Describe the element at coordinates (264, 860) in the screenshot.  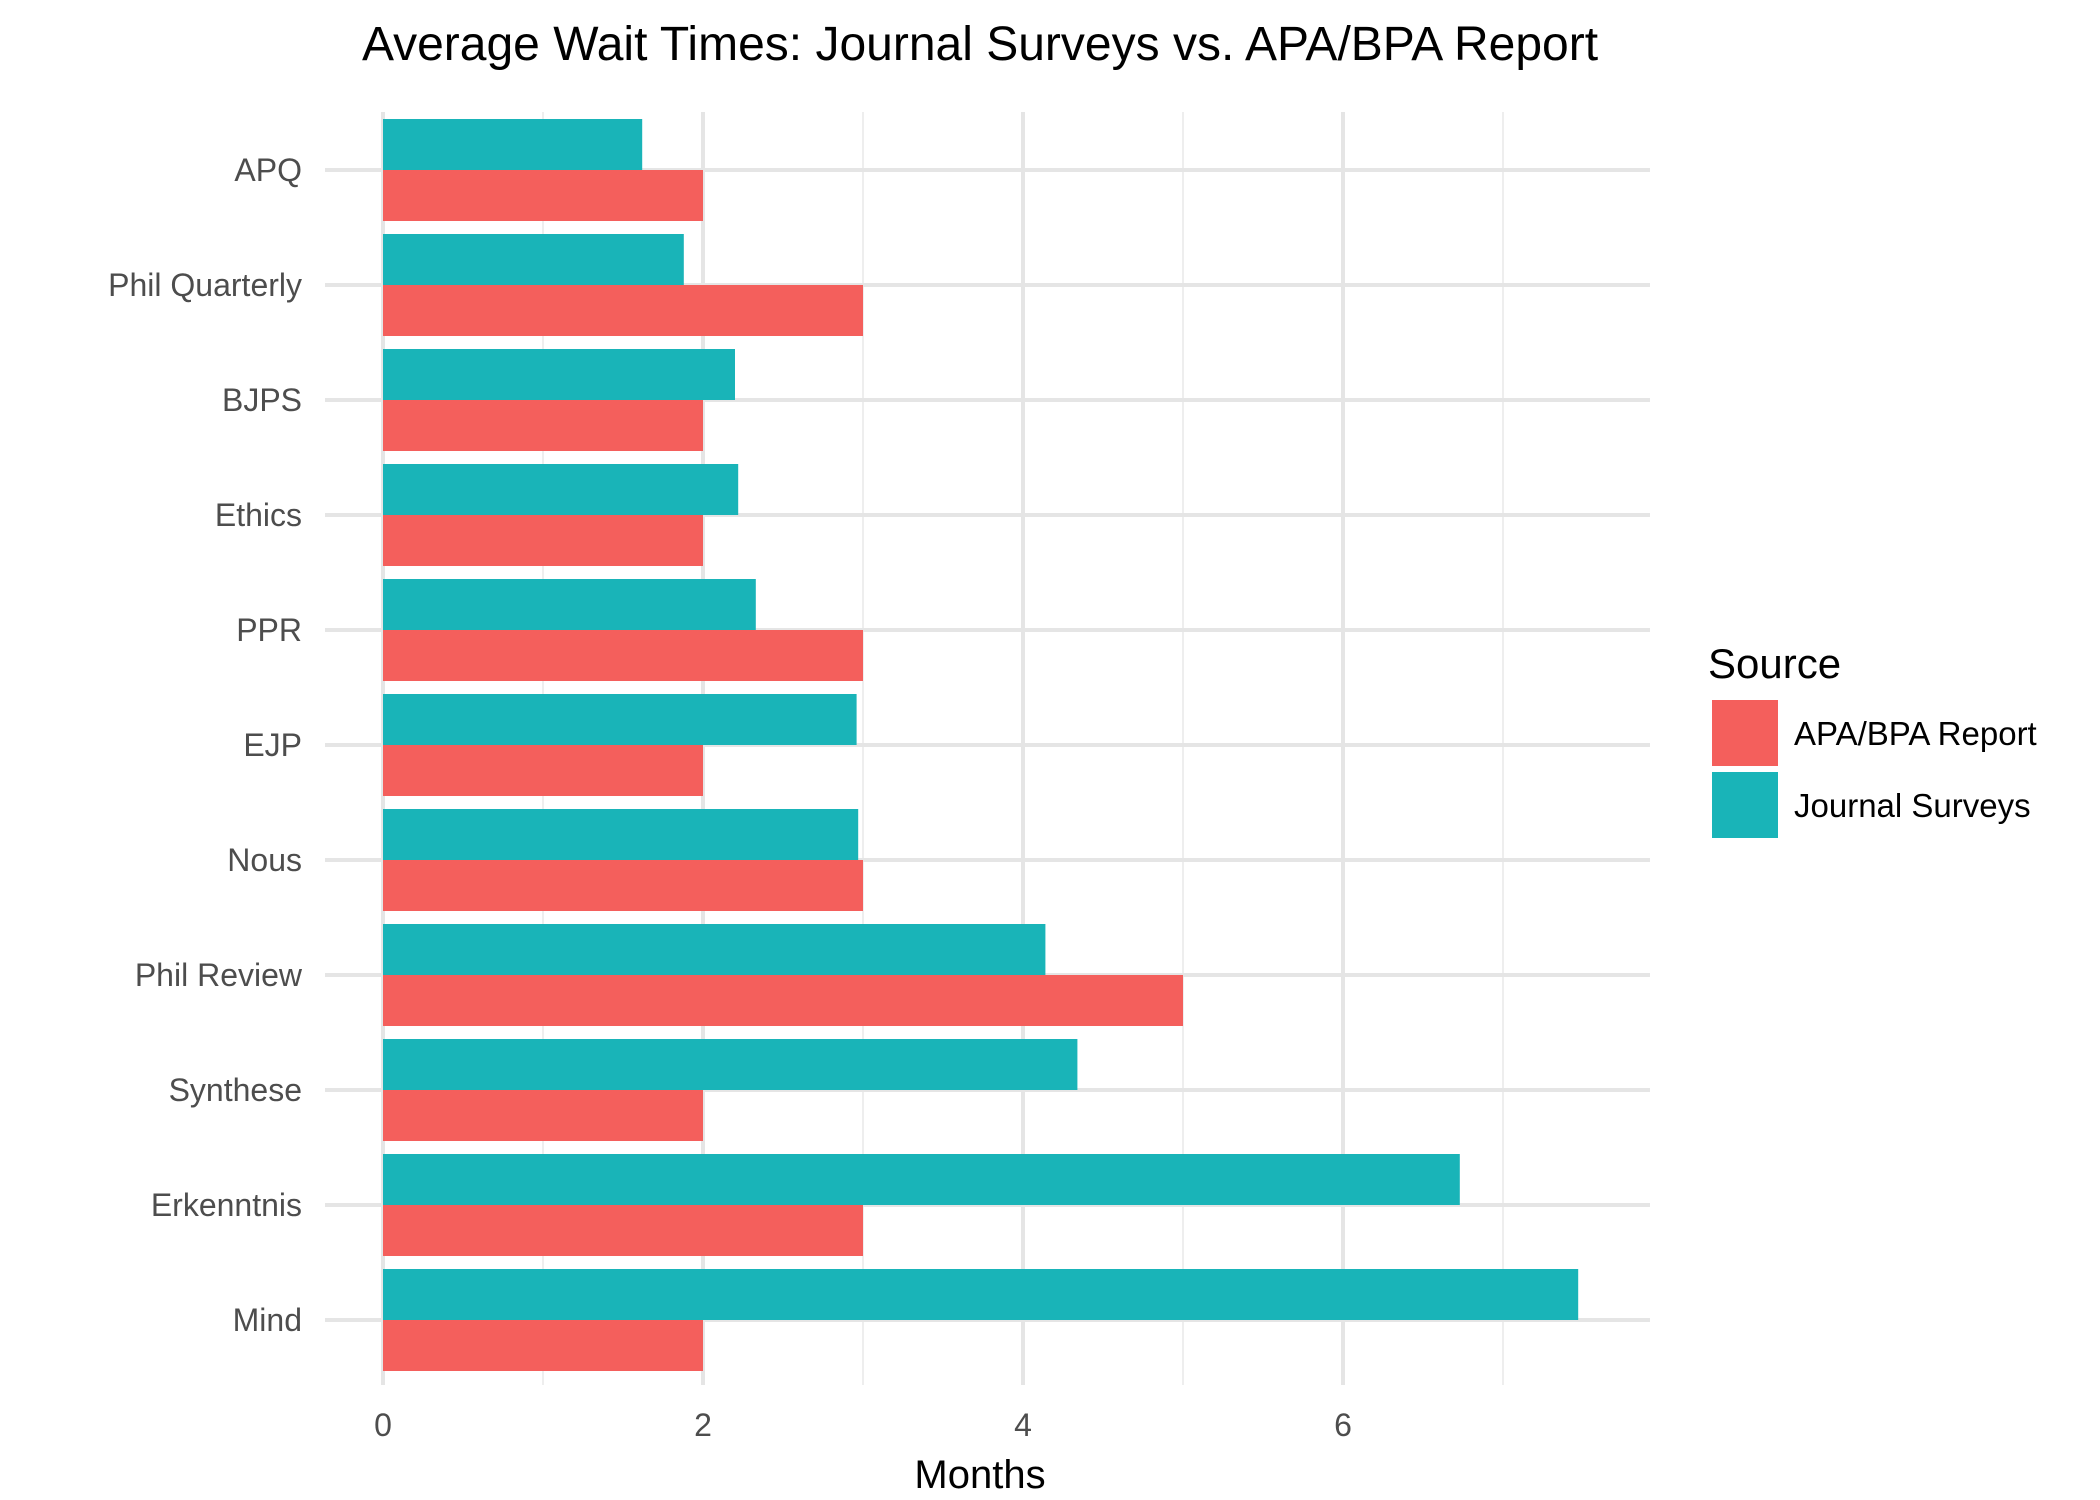
I see `y-tick-label-nous: Nous` at that location.